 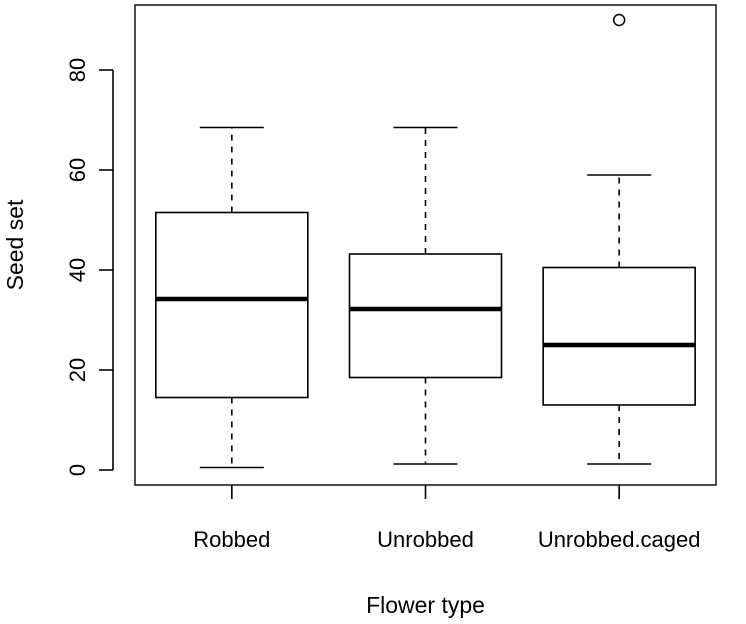 What do you see at coordinates (77, 170) in the screenshot?
I see `y-tick-label: 60` at bounding box center [77, 170].